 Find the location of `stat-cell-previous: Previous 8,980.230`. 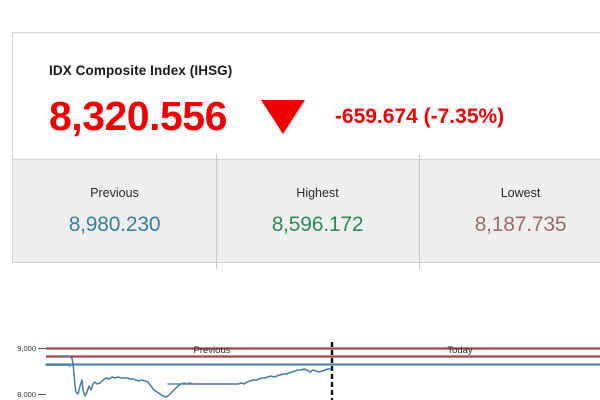

stat-cell-previous: Previous 8,980.230 is located at coordinates (114, 211).